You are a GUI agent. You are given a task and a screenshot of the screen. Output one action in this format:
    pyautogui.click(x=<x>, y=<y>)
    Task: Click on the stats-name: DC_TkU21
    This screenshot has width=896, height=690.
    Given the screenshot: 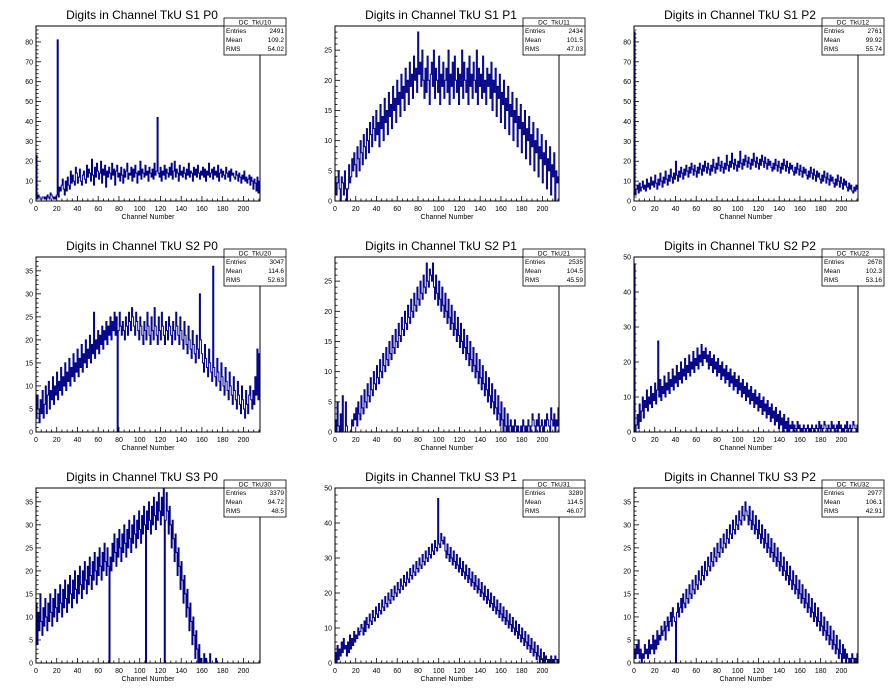 What is the action you would take?
    pyautogui.click(x=554, y=254)
    